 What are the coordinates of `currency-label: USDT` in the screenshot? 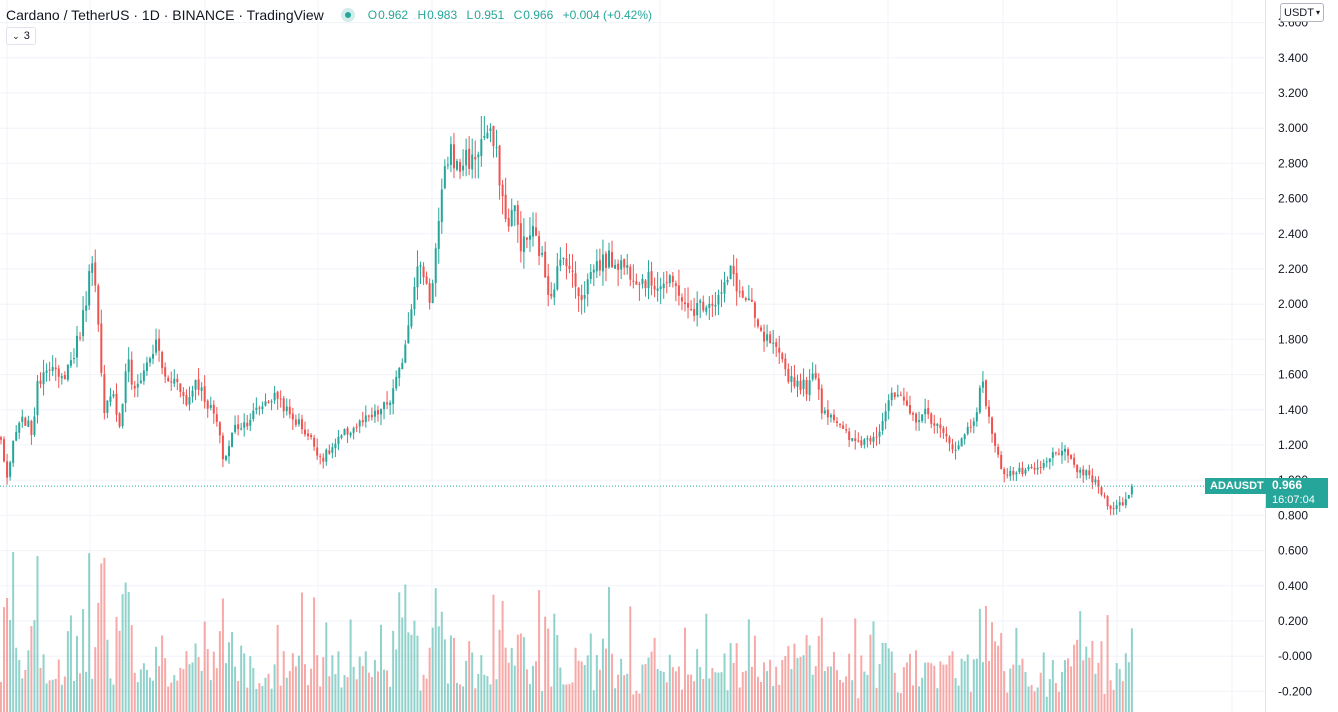 It's located at (1299, 12).